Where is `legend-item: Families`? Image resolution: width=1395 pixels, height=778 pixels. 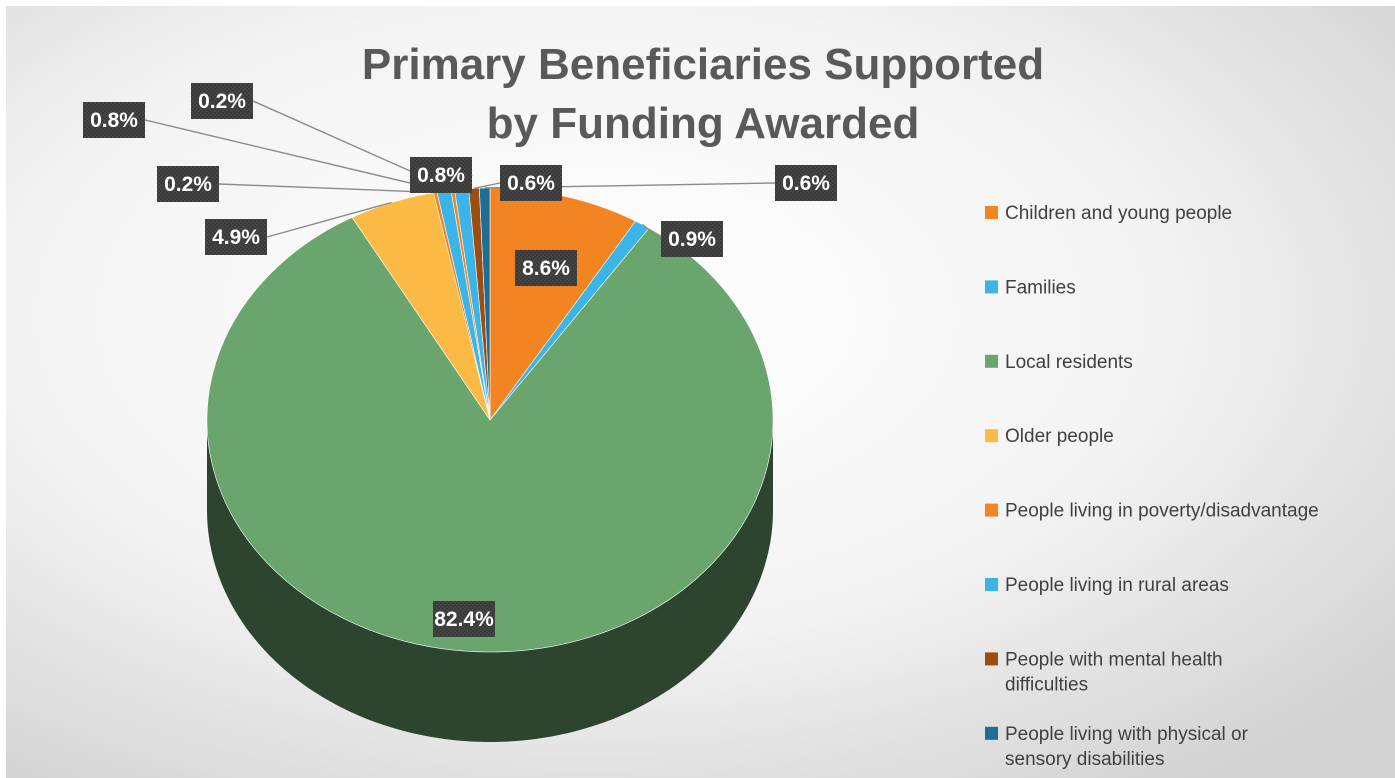
legend-item: Families is located at coordinates (1030, 287).